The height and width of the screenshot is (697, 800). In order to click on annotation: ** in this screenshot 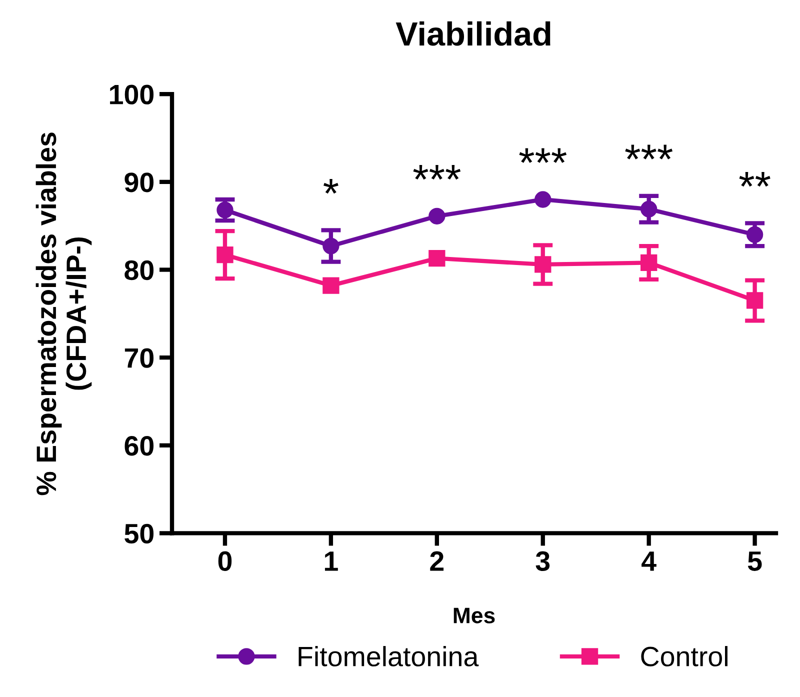, I will do `click(754, 179)`.